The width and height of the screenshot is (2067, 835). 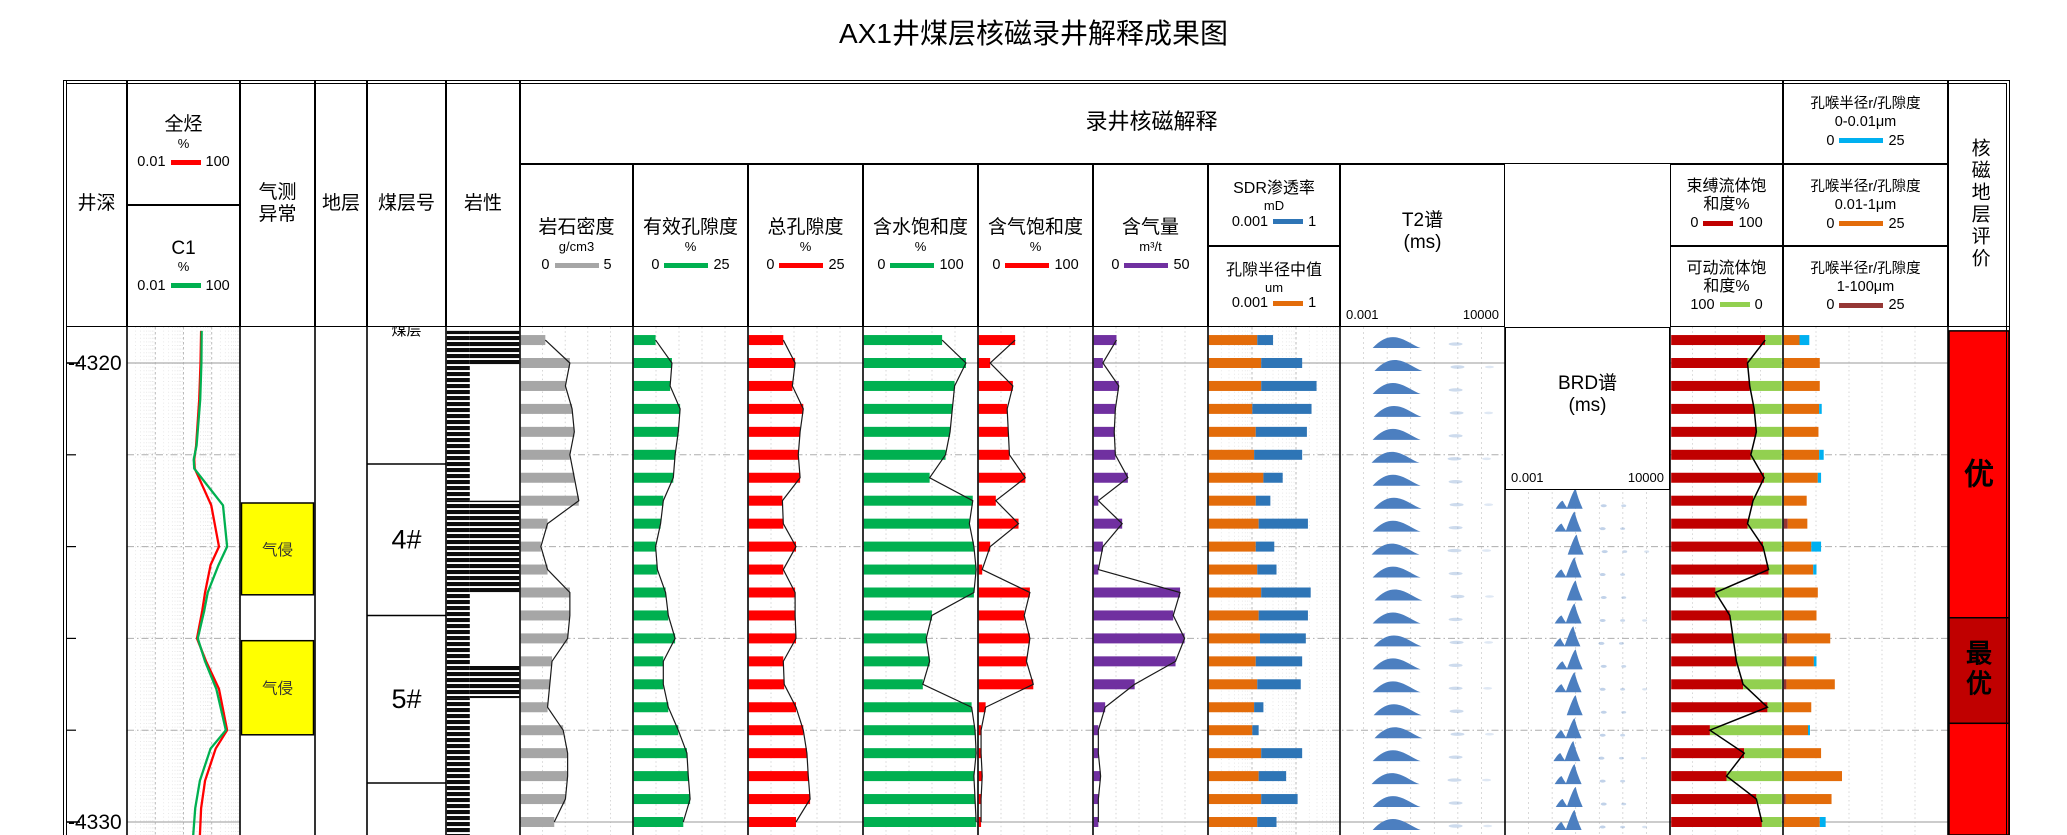 What do you see at coordinates (406, 203) in the screenshot?
I see `header-seam-no: 煤层号` at bounding box center [406, 203].